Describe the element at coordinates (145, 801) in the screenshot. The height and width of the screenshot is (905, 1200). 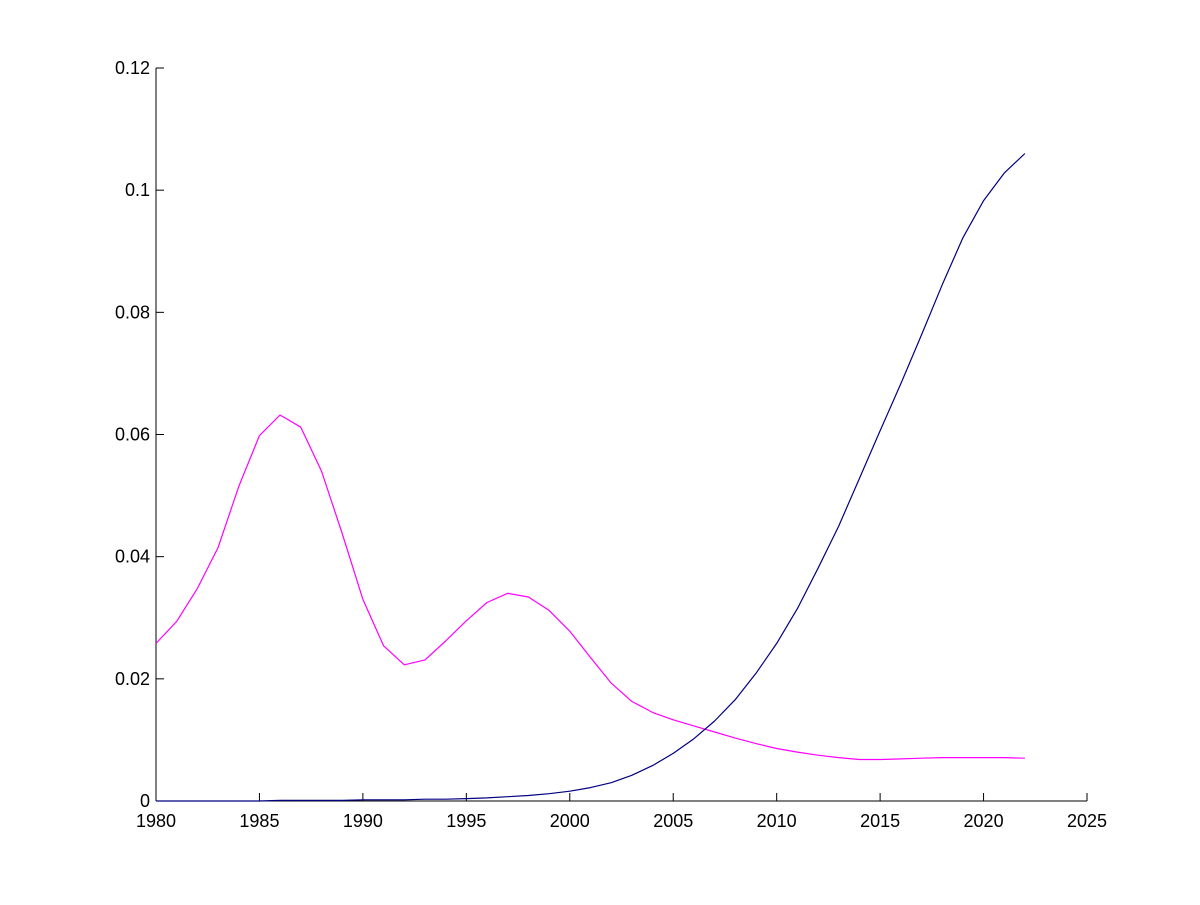
I see `y-tick-label: 0` at that location.